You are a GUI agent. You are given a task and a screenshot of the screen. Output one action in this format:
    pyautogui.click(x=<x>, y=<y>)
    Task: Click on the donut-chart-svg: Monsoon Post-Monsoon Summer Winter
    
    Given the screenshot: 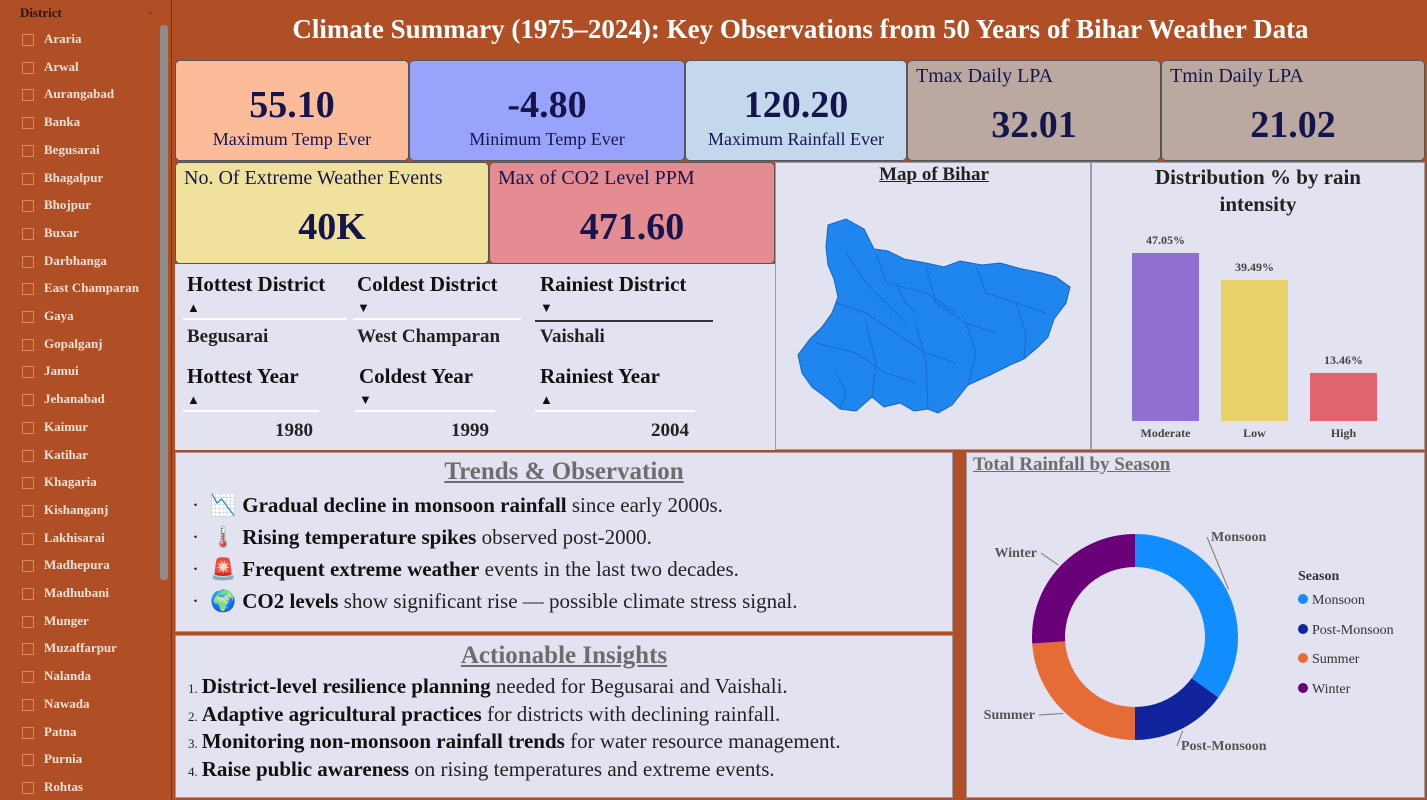 What is the action you would take?
    pyautogui.click(x=1125, y=642)
    